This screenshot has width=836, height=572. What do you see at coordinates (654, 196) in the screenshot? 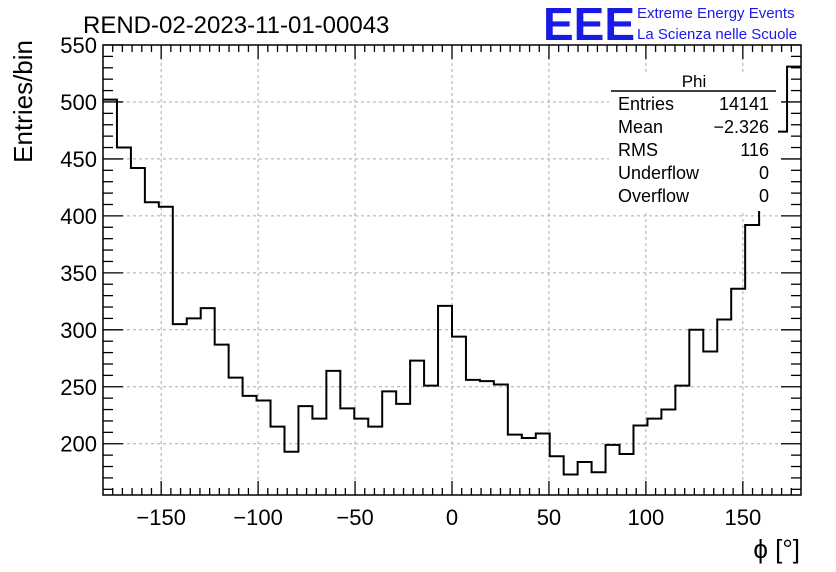
I see `stats-row-label: Overflow` at bounding box center [654, 196].